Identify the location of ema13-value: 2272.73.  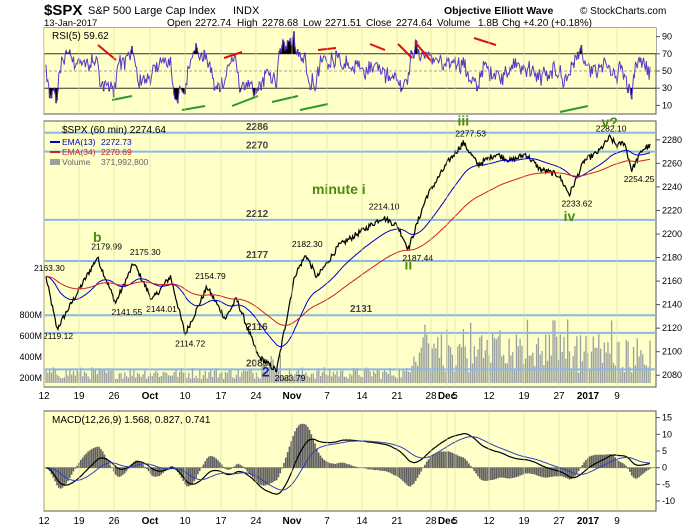
(116, 142).